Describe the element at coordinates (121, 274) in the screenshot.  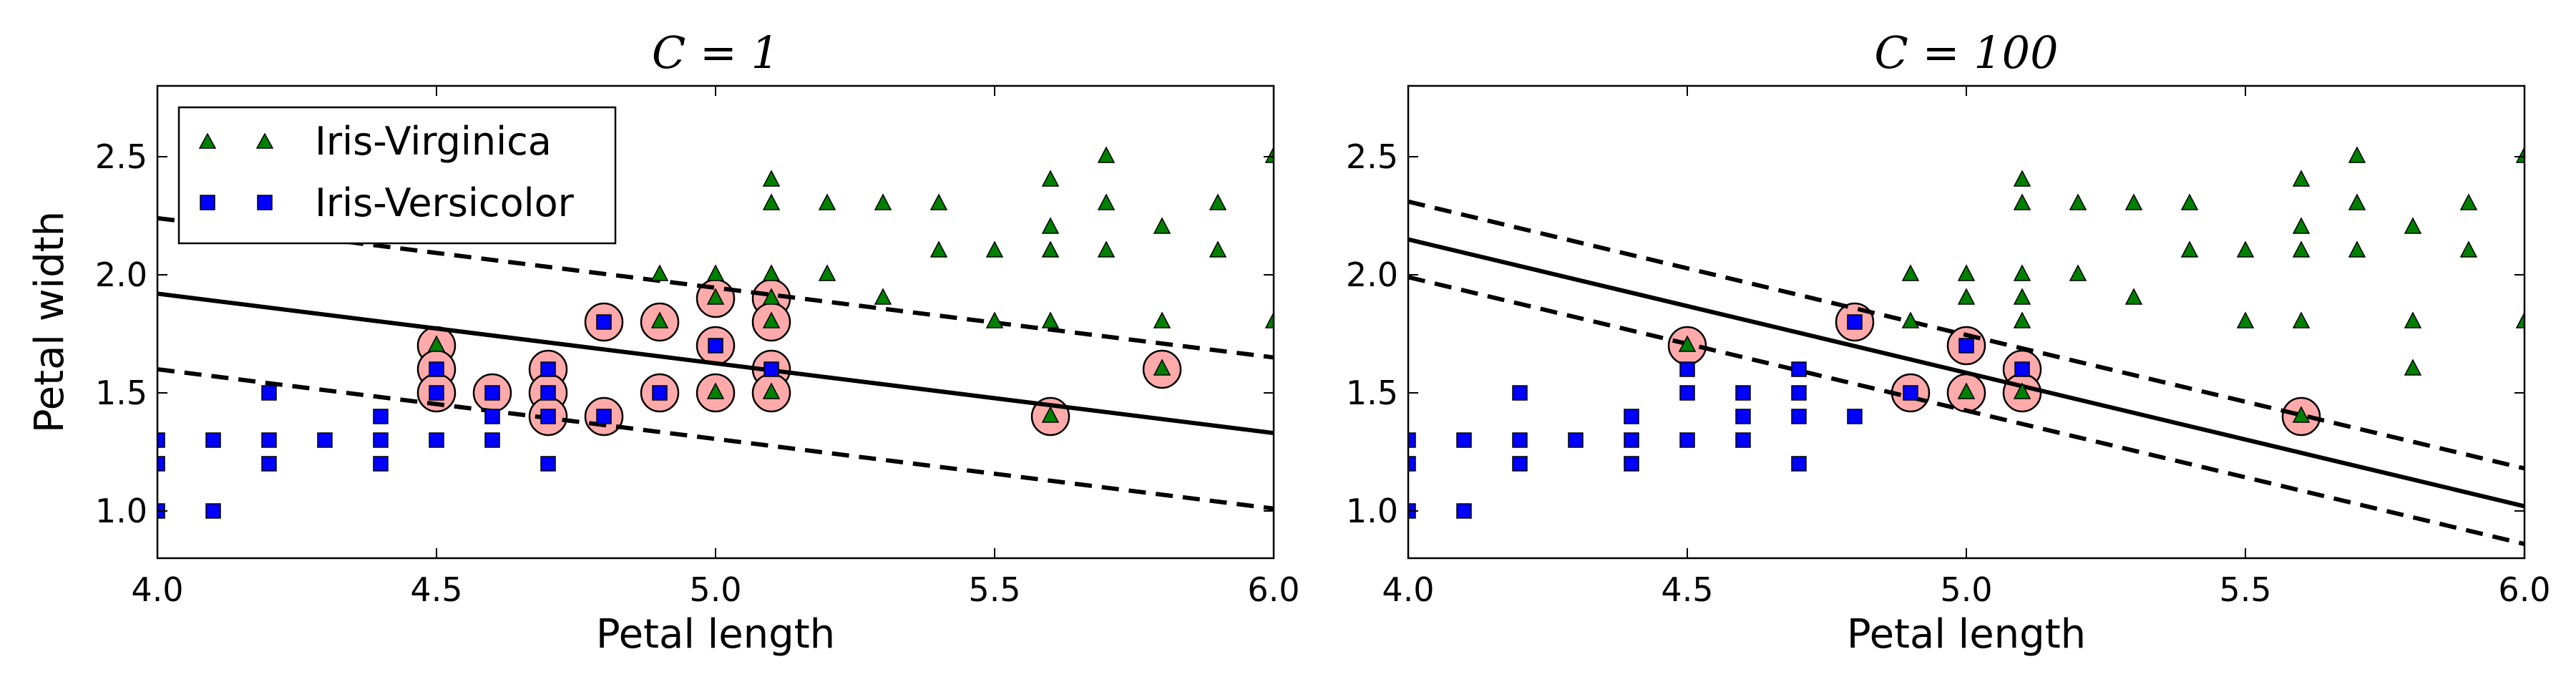
I see `y-tick-label: 2.0` at that location.